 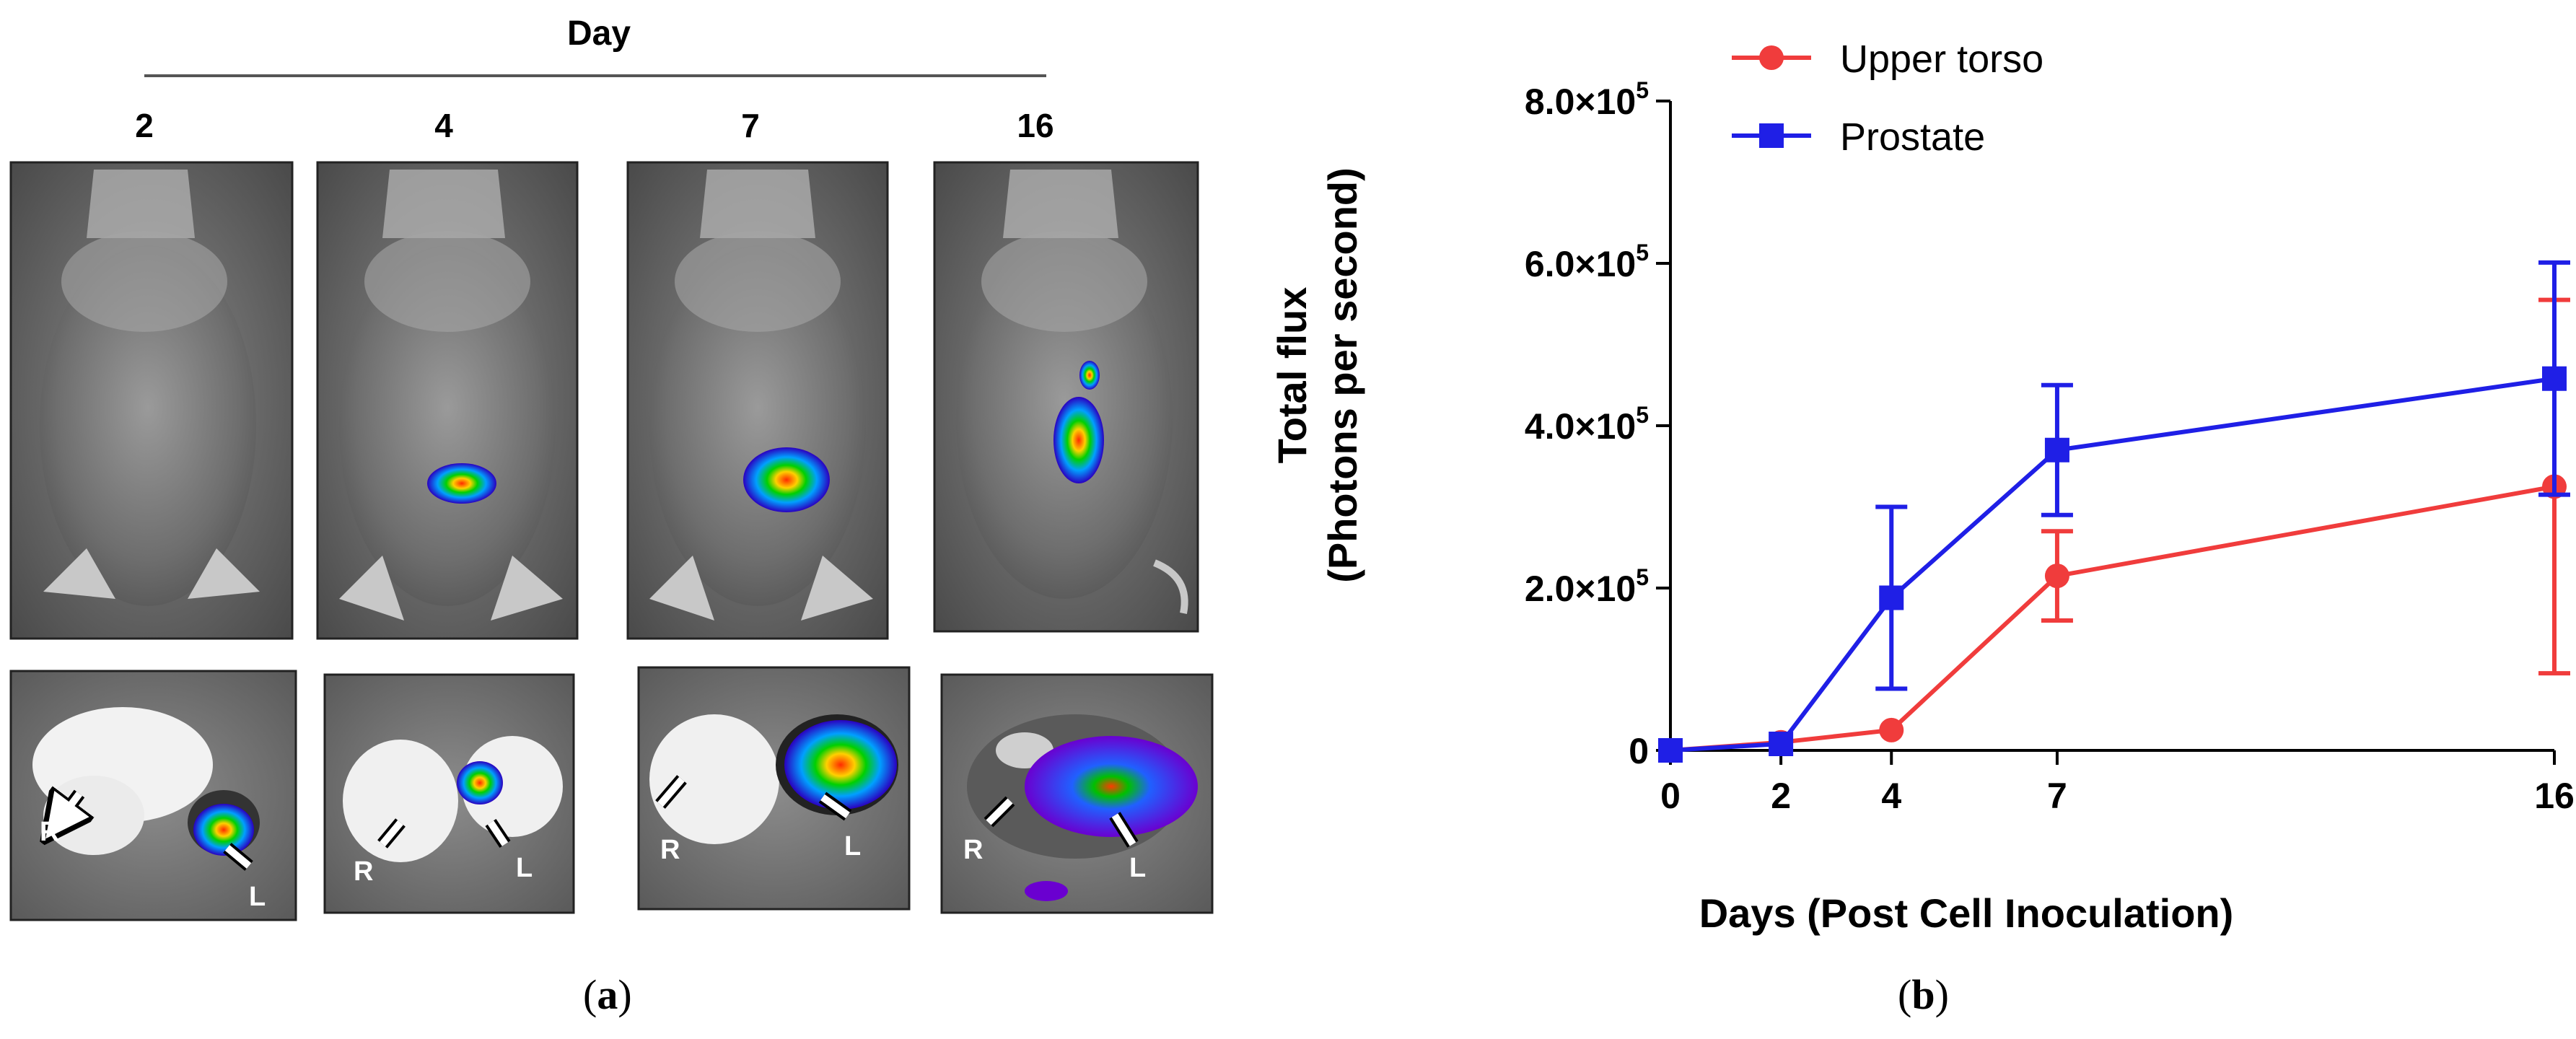 I want to click on legend-item: Upper torso, so click(x=1887, y=59).